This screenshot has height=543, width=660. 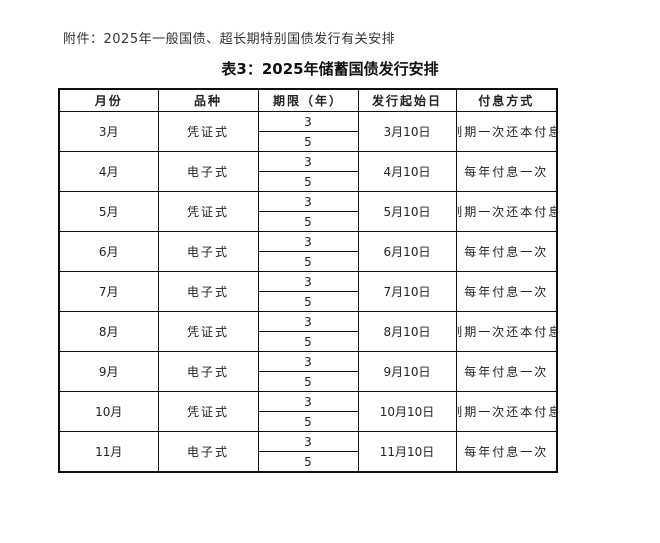 I want to click on month-cell: 4月, so click(x=108, y=171).